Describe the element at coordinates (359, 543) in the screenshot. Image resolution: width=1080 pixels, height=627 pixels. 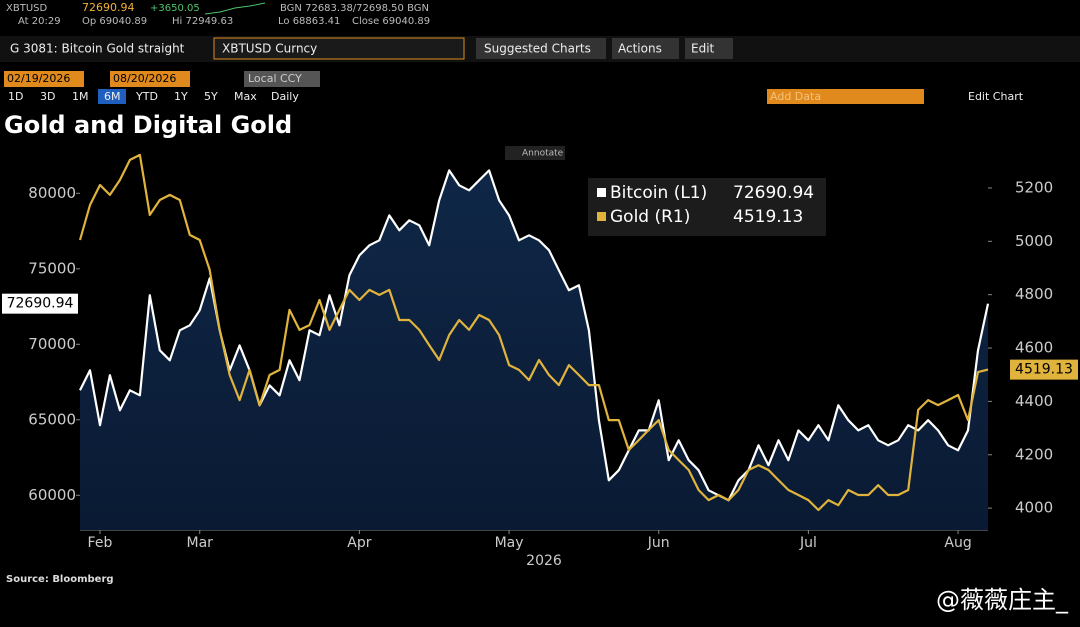
I see `x-tick-label: Apr` at that location.